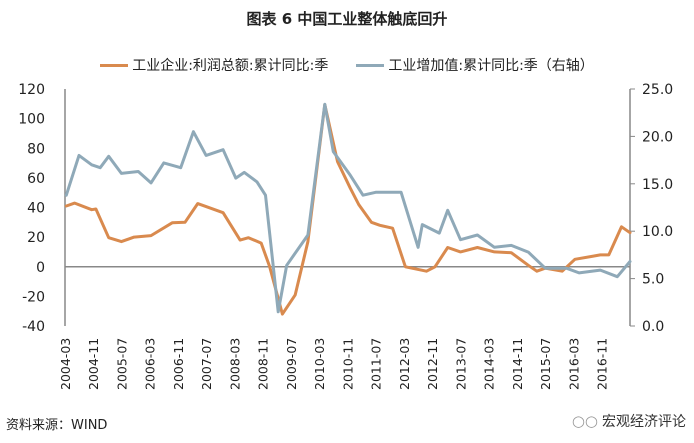  I want to click on legend-label-value-added: 工业增加值:累计同比:季（右轴）, so click(491, 66).